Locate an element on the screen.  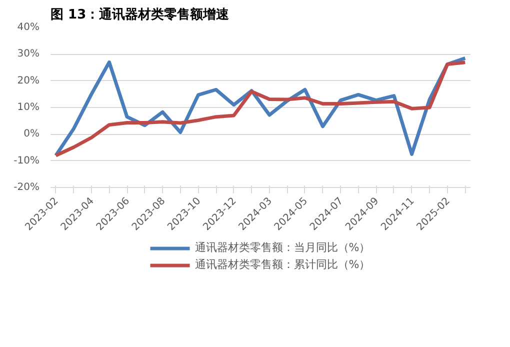
y-tick-label: 10% is located at coordinates (28, 107).